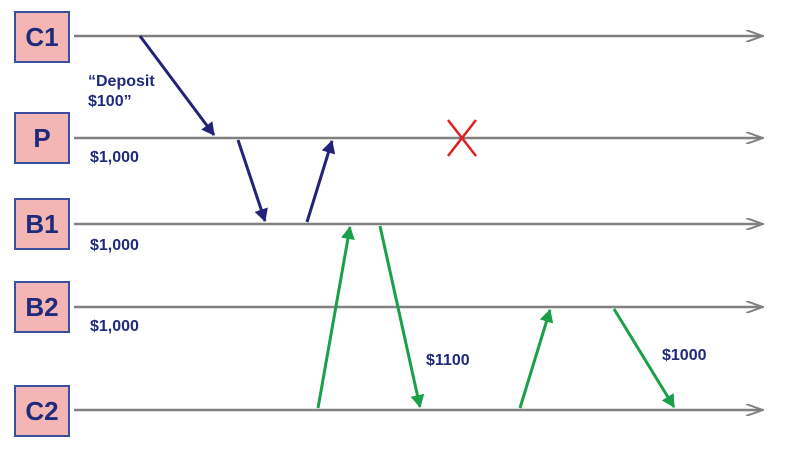 Image resolution: width=792 pixels, height=456 pixels. What do you see at coordinates (536, 359) in the screenshot?
I see `message-arrow-c2-to-b2` at bounding box center [536, 359].